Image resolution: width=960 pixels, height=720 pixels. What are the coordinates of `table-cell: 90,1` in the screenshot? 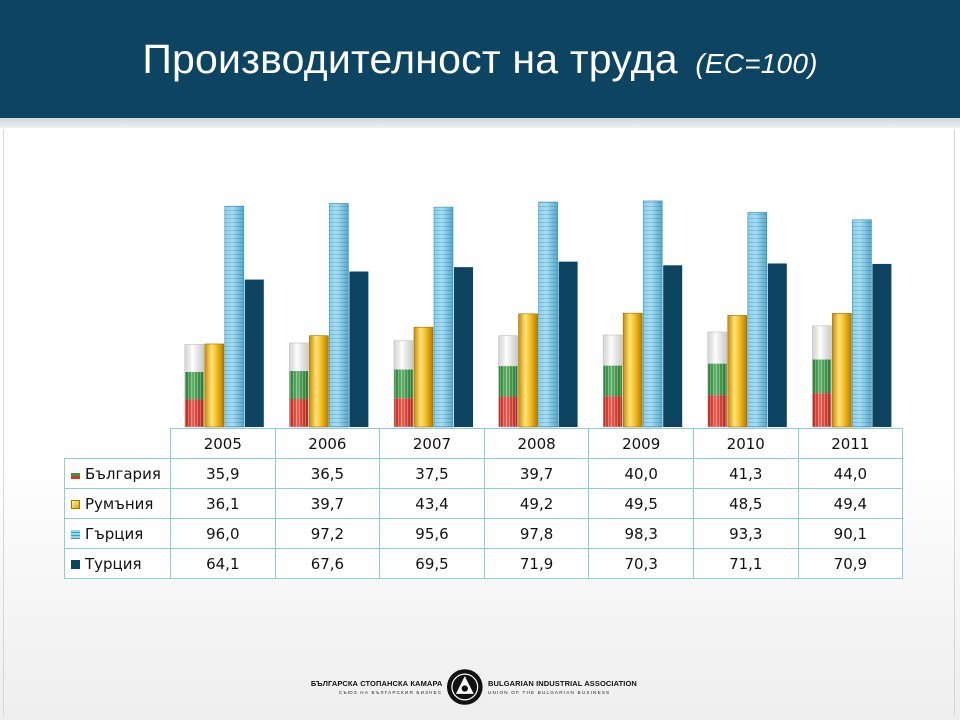 It's located at (850, 533).